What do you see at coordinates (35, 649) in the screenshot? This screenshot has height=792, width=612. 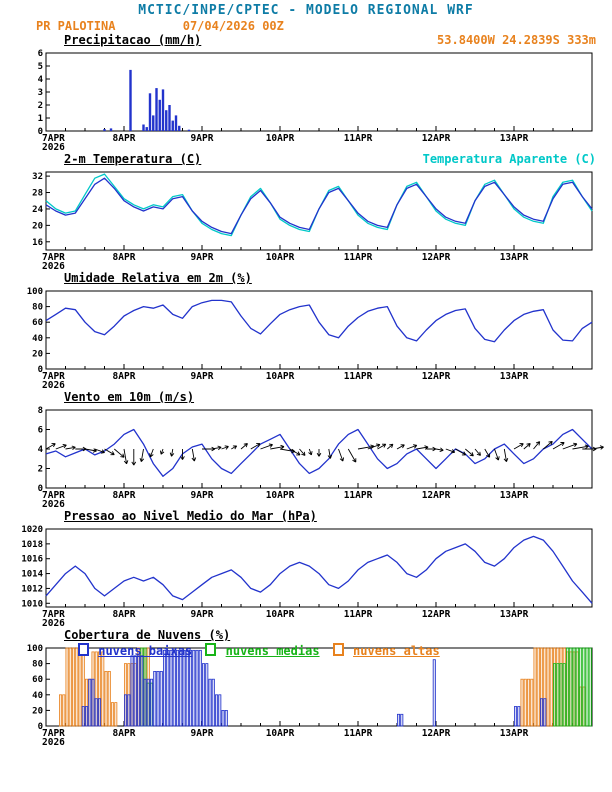 I see `svg-text: 100` at bounding box center [35, 649].